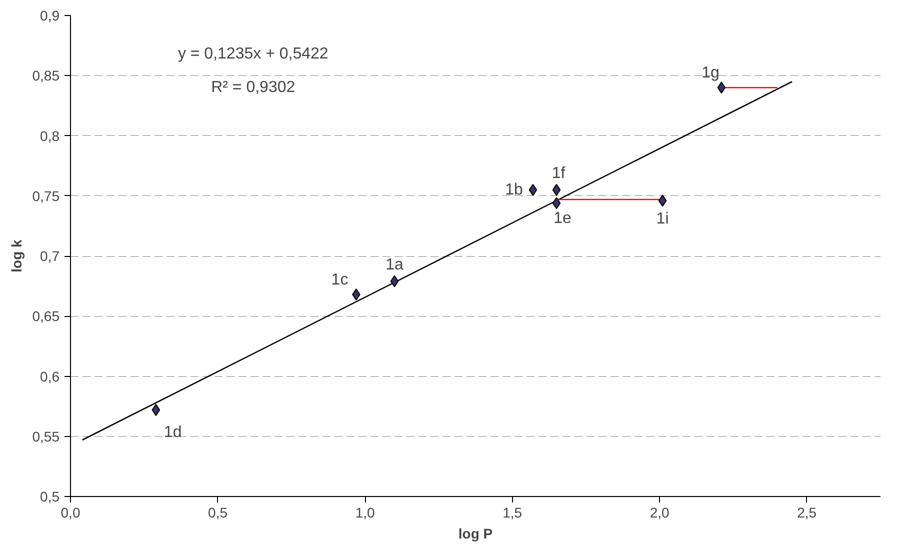 This screenshot has width=904, height=560. Describe the element at coordinates (46, 76) in the screenshot. I see `y-tick-label: 0,85` at that location.